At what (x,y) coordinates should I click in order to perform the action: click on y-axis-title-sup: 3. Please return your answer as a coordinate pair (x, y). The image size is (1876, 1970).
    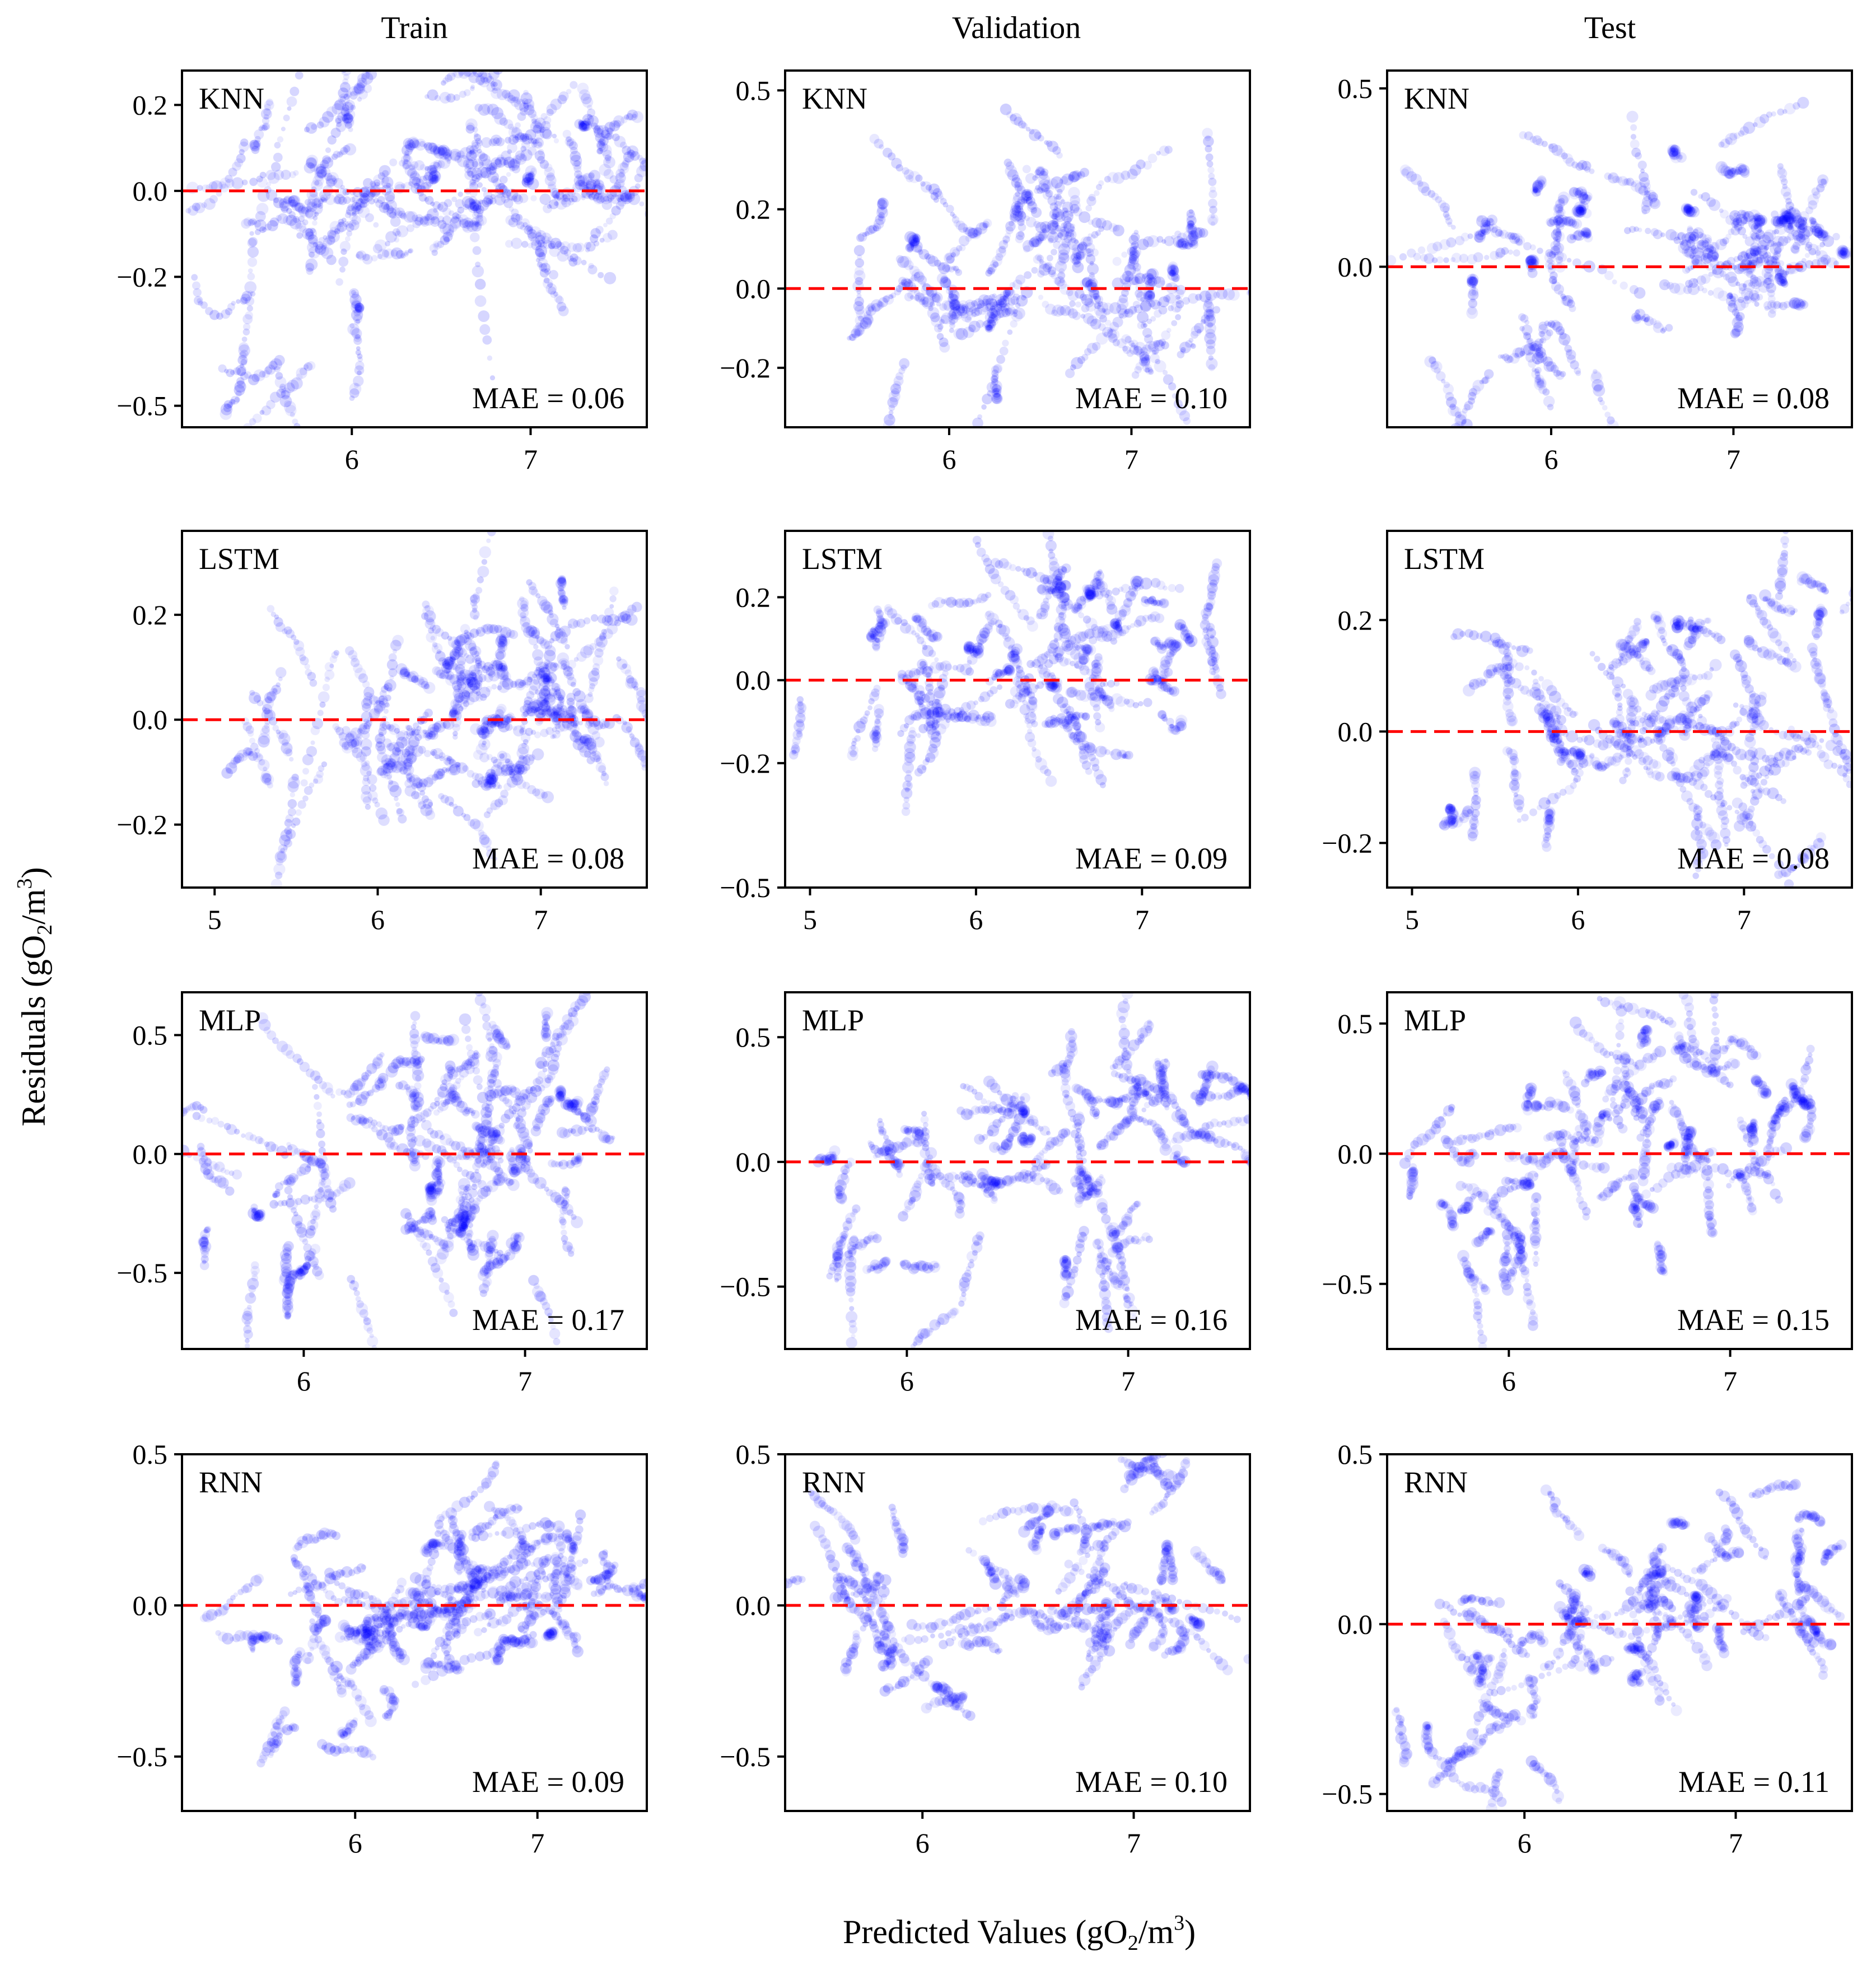
    Looking at the image, I should click on (25, 884).